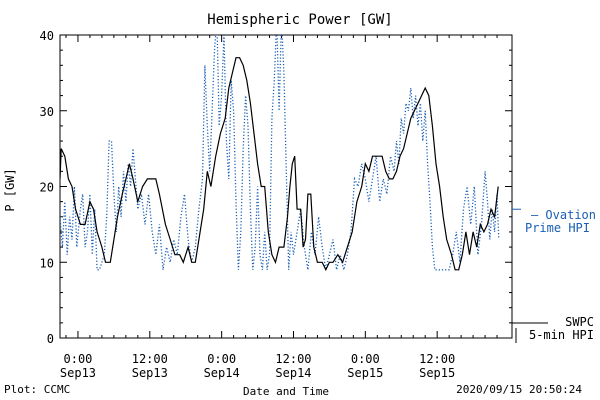 Image resolution: width=600 pixels, height=400 pixels. Describe the element at coordinates (579, 322) in the screenshot. I see `legend-swpc-label-1: SWPC` at that location.